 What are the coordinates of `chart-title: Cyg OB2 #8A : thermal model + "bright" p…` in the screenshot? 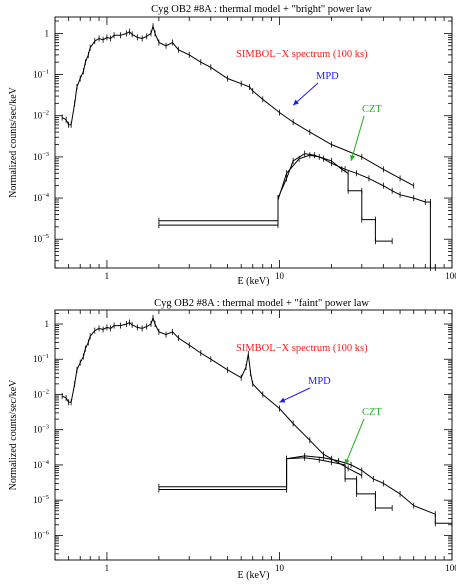 It's located at (261, 9).